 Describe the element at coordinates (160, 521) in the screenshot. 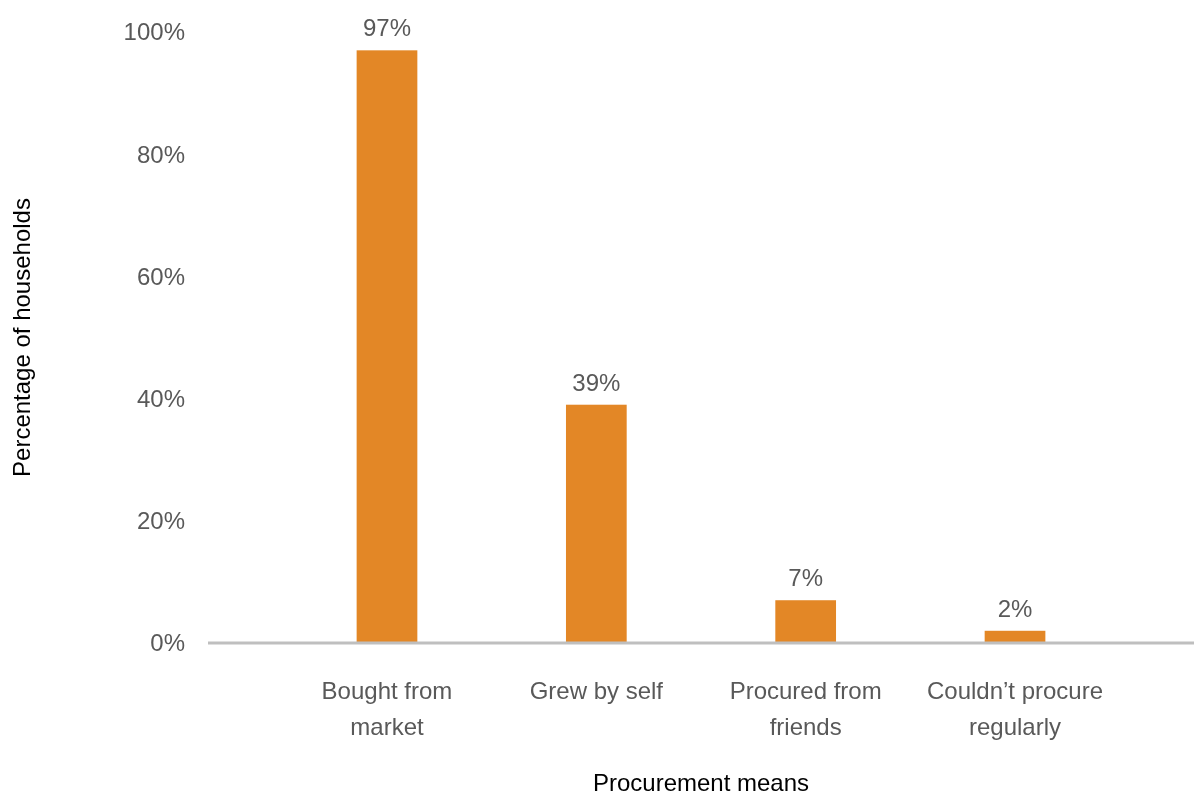

I see `y-tick-label: 20%` at that location.